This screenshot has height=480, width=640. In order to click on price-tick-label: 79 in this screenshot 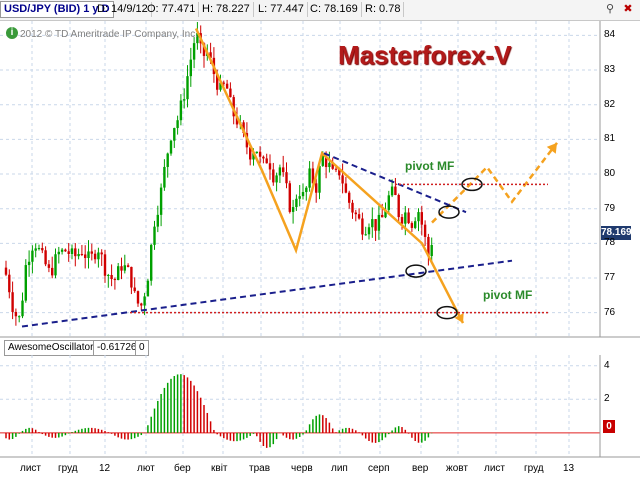, I will do `click(610, 208)`.